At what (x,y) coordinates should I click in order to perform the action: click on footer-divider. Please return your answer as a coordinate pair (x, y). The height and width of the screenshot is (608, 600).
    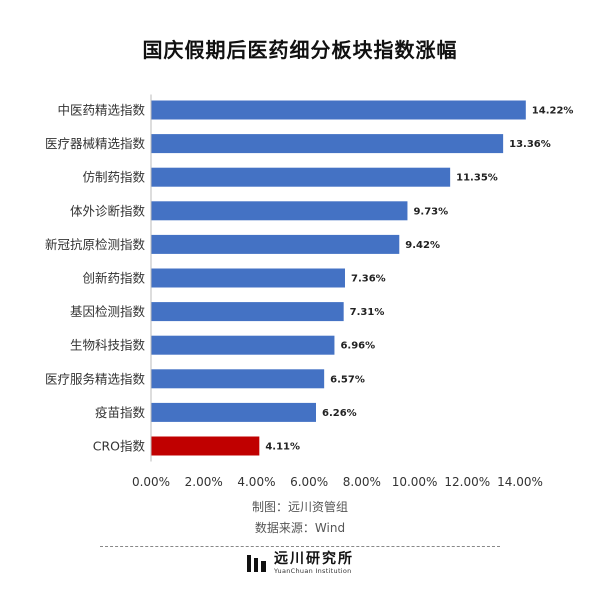
    Looking at the image, I should click on (300, 546).